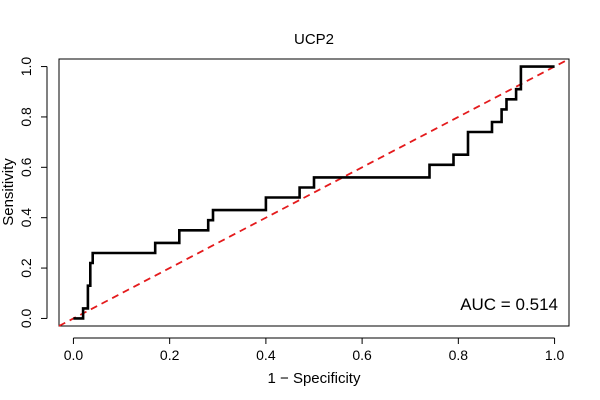 The width and height of the screenshot is (600, 400). I want to click on y-tick-label-5: 1.0, so click(26, 67).